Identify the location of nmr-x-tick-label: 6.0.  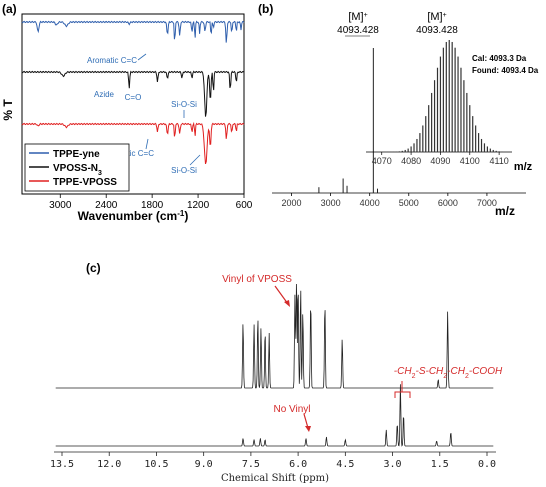
(298, 464).